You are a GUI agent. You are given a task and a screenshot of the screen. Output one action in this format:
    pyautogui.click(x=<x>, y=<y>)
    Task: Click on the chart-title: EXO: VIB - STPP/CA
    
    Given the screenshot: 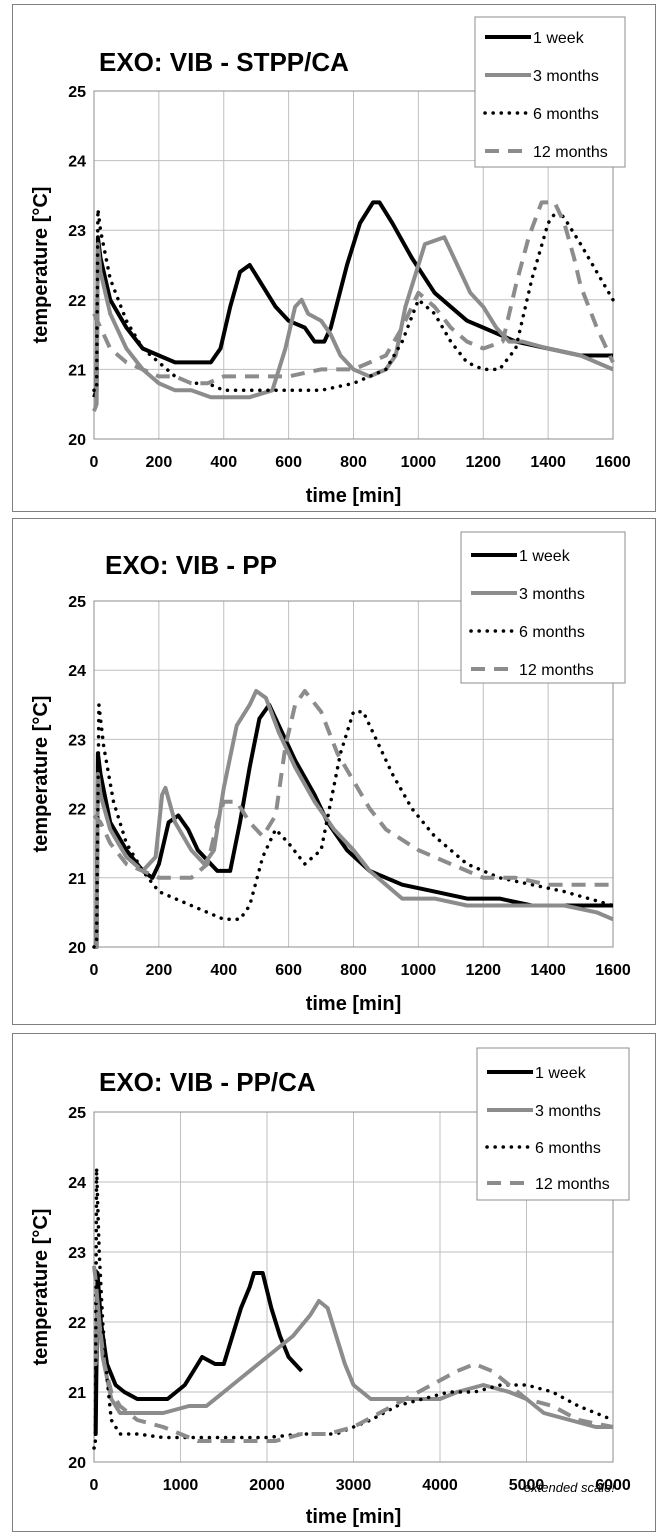 What is the action you would take?
    pyautogui.click(x=224, y=62)
    